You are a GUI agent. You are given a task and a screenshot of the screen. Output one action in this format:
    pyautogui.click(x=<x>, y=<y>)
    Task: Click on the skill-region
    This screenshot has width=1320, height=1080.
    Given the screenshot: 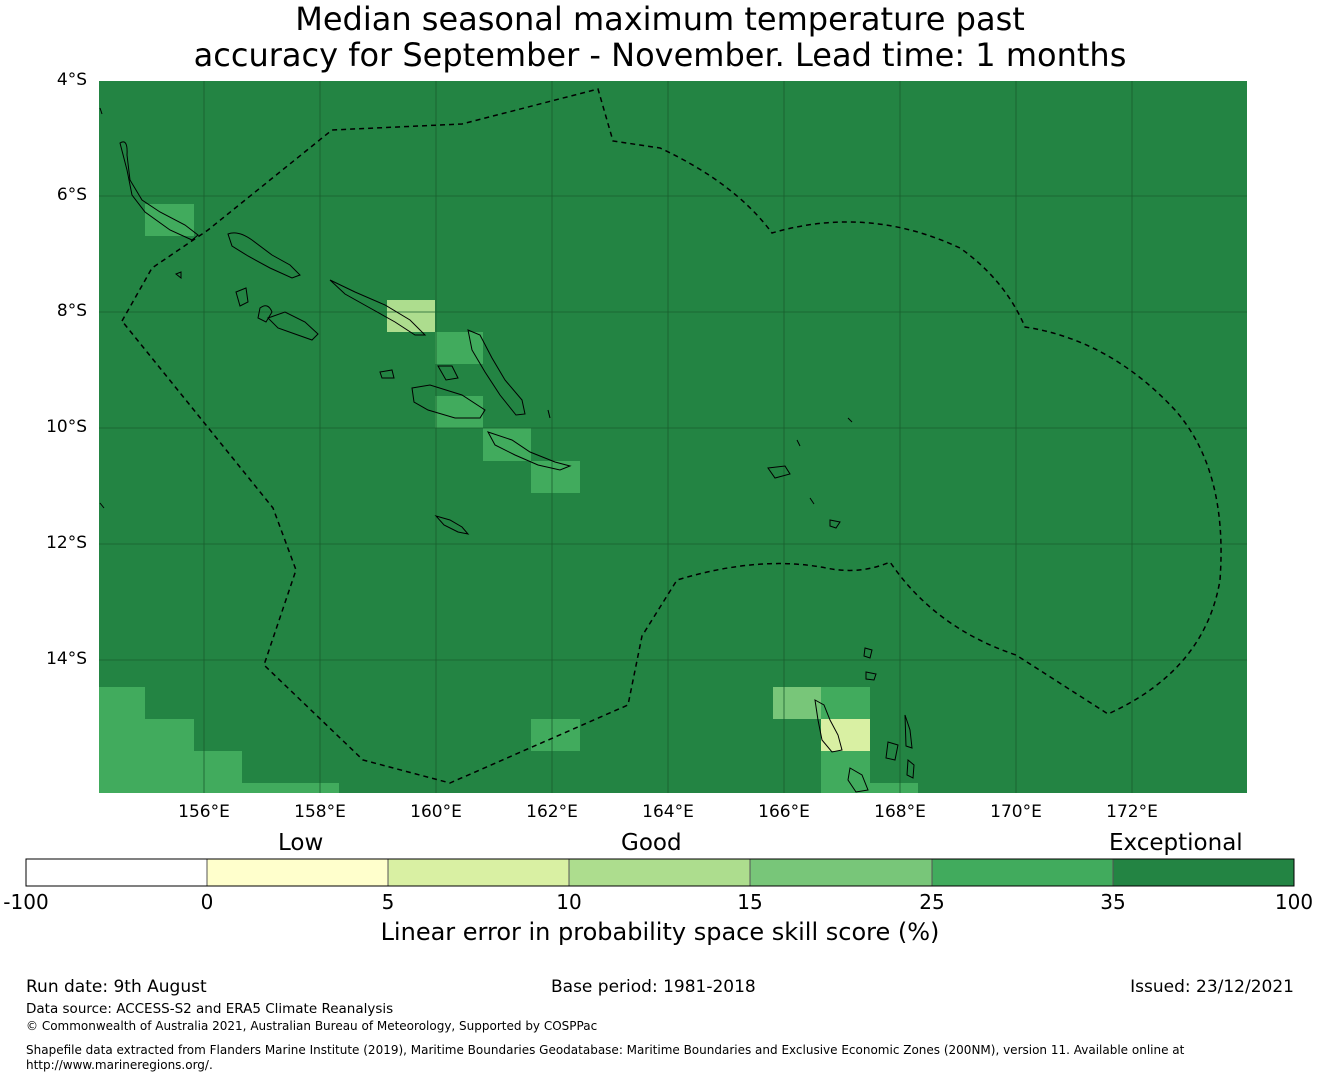 What is the action you would take?
    pyautogui.click(x=219, y=740)
    